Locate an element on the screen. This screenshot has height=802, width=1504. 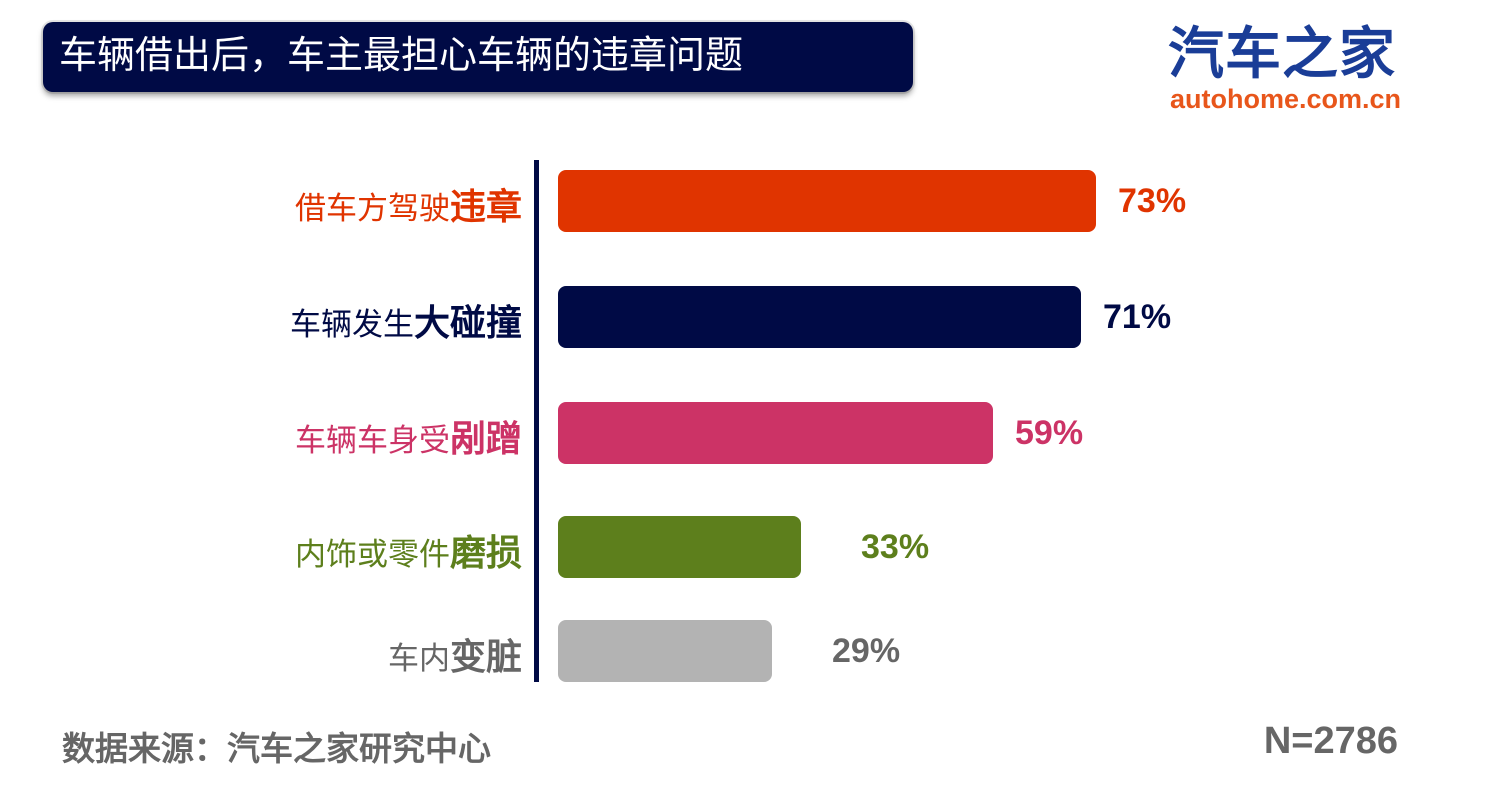
autohome-logo: 汽车之家 autohome.com.cn is located at coordinates (1285, 70).